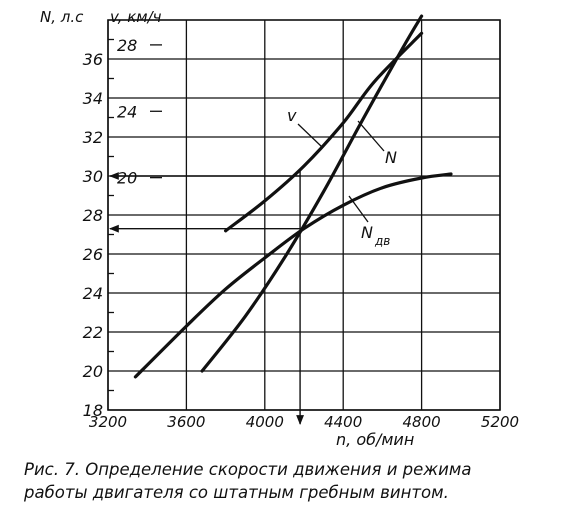 This screenshot has height=511, width=576. What do you see at coordinates (422, 422) in the screenshot?
I see `tick-label-x: 4800` at bounding box center [422, 422].